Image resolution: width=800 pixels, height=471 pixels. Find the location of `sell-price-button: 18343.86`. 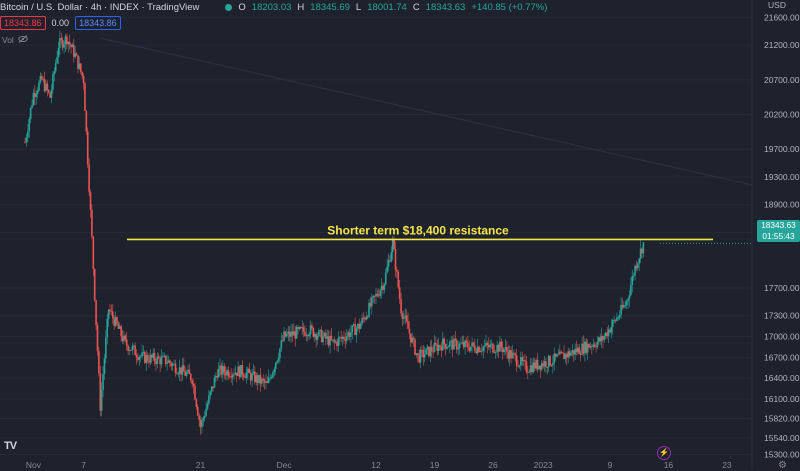

sell-price-button: 18343.86 is located at coordinates (23, 23).